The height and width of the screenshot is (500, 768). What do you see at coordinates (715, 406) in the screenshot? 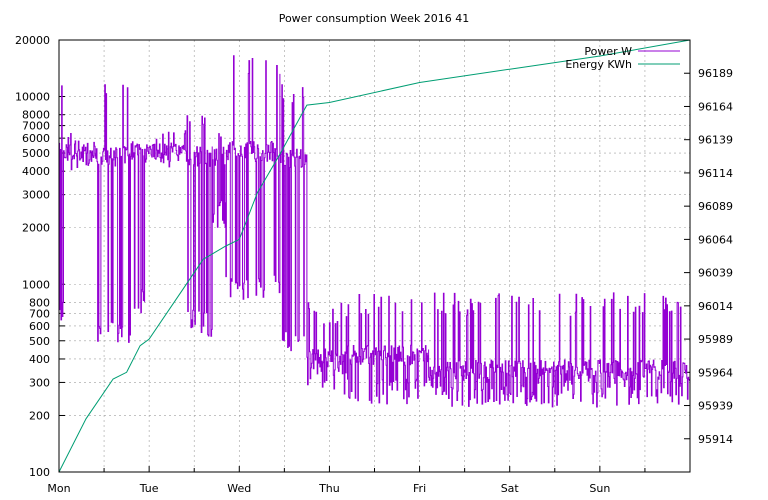
I see `y2-tick-label: 95939` at bounding box center [715, 406].